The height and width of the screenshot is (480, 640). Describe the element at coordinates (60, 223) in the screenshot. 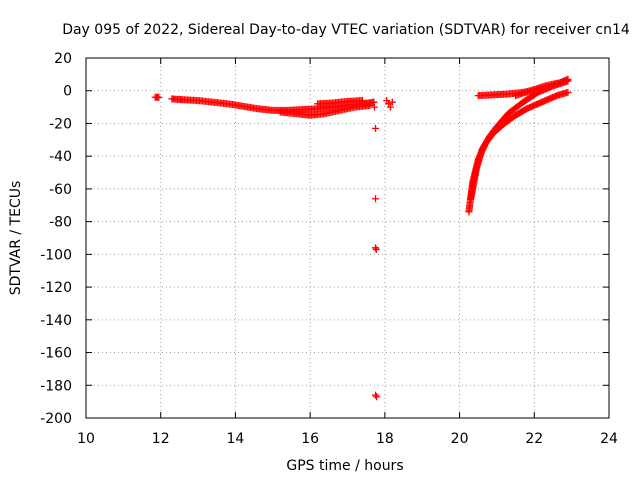

I see `y-tick-label: -80` at that location.